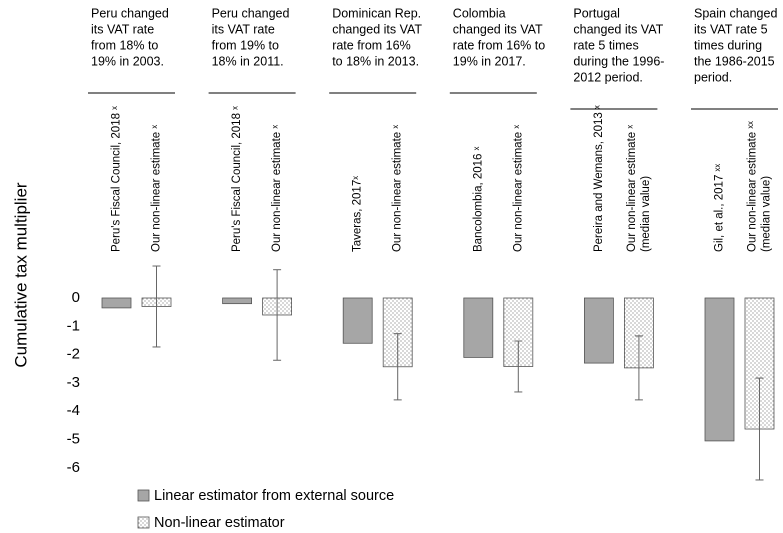 The image size is (783, 533). I want to click on annotation: rate from 16%, so click(371, 45).